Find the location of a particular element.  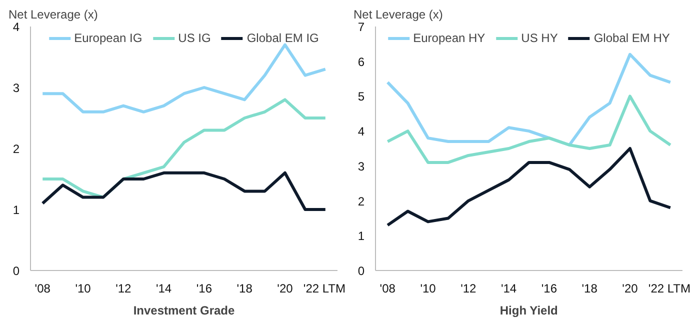

legend-label: European HY is located at coordinates (449, 38).